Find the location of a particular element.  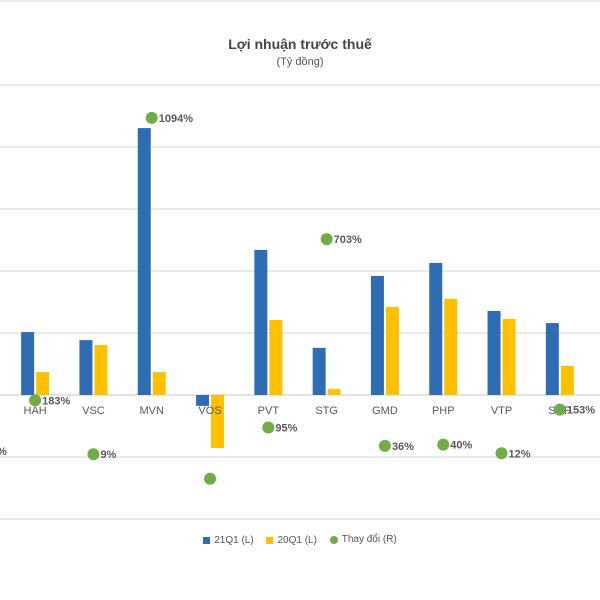

bar-21q1-pvt is located at coordinates (261, 322).